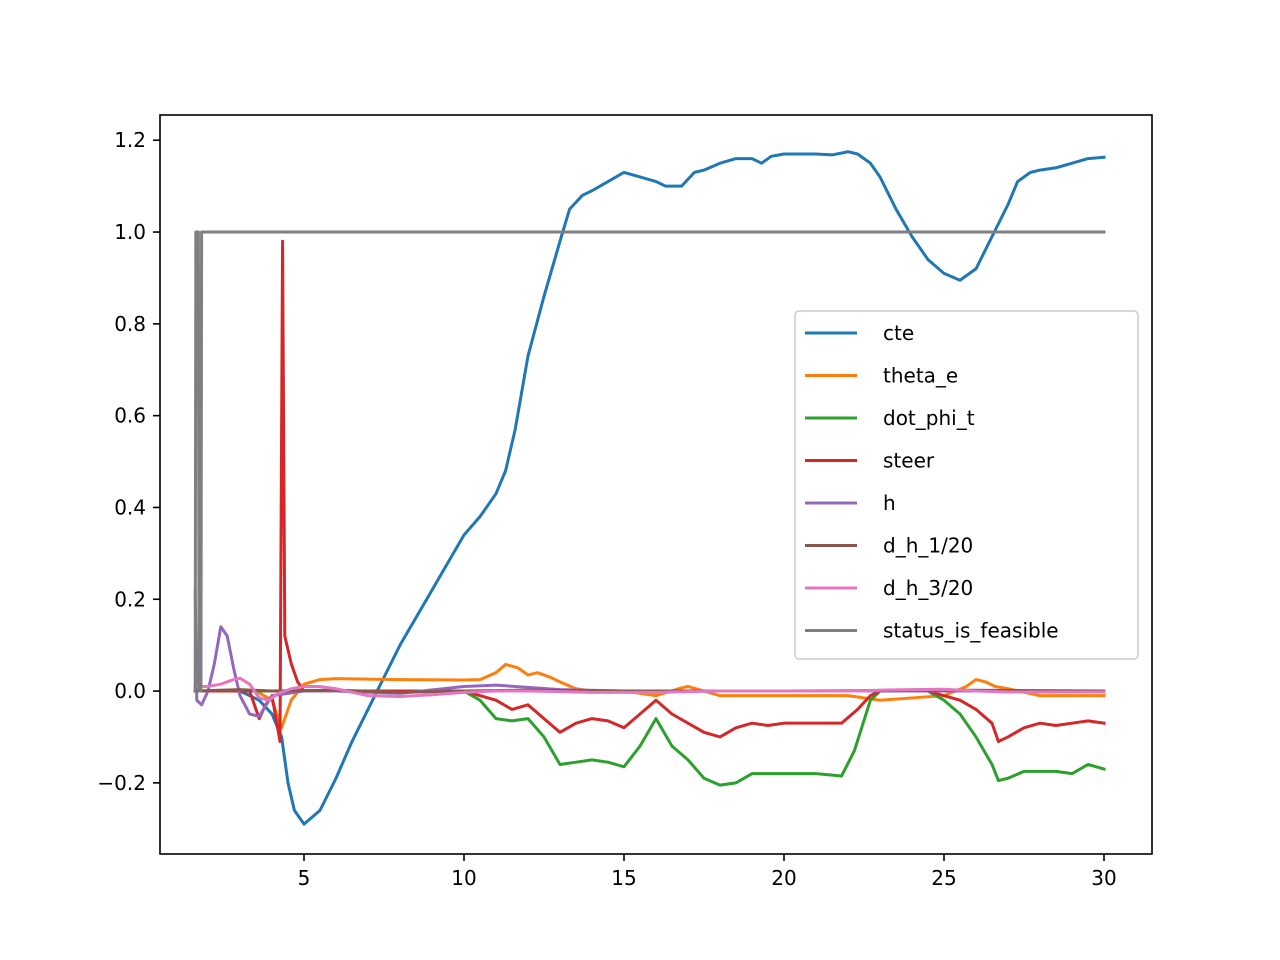  I want to click on y-tick-label: 1.0, so click(130, 232).